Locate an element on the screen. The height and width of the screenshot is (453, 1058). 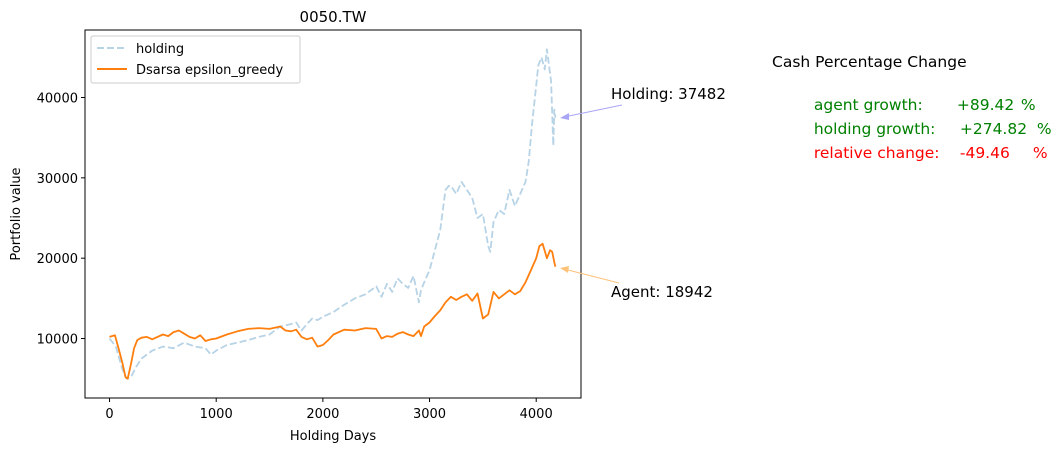
info-value: -49.46 is located at coordinates (984, 153).